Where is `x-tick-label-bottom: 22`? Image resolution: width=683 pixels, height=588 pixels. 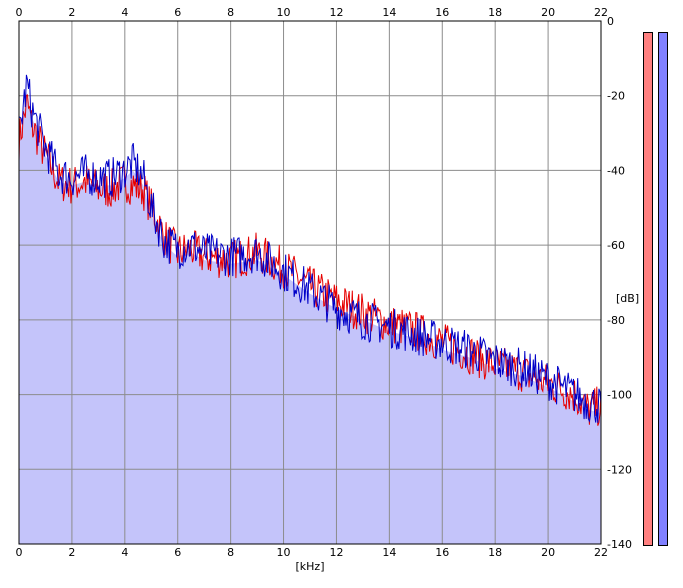
x-tick-label-bottom: 22 is located at coordinates (601, 552).